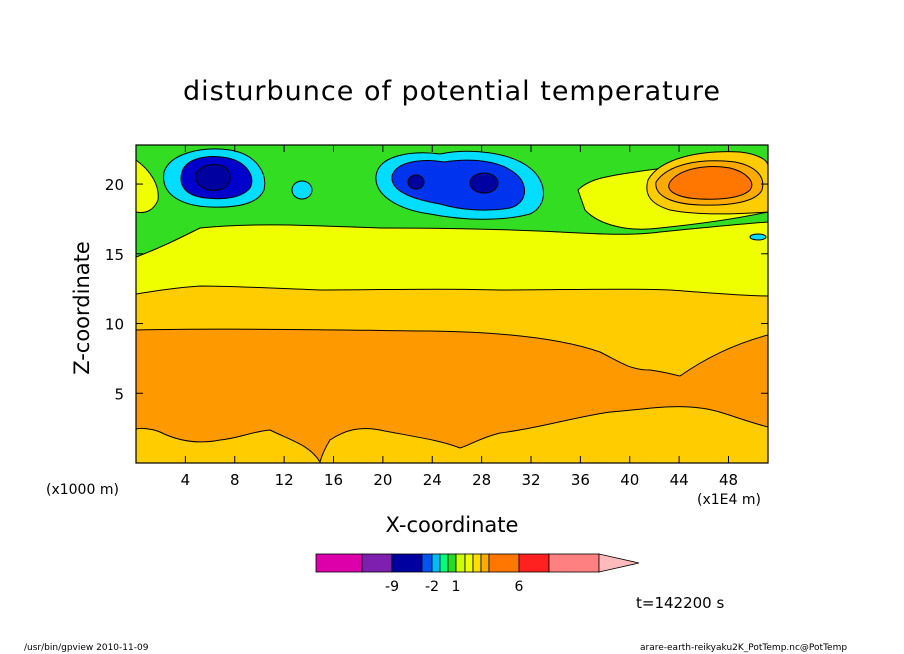  Describe the element at coordinates (484, 183) in the screenshot. I see `contour-navy-center-right` at that location.